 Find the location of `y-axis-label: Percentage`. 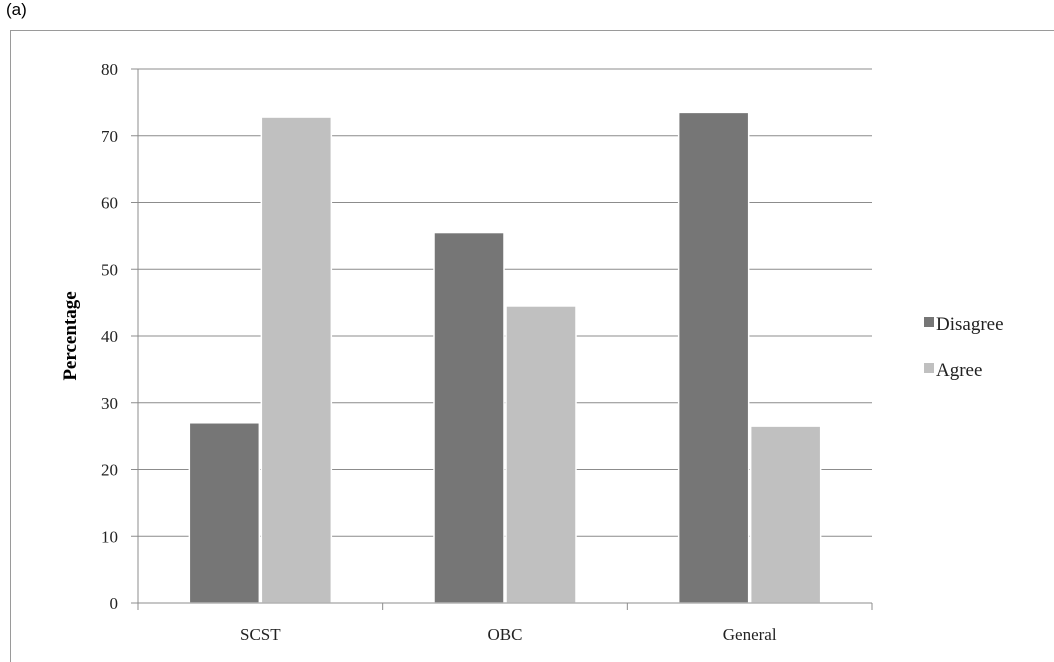

y-axis-label: Percentage is located at coordinates (70, 335).